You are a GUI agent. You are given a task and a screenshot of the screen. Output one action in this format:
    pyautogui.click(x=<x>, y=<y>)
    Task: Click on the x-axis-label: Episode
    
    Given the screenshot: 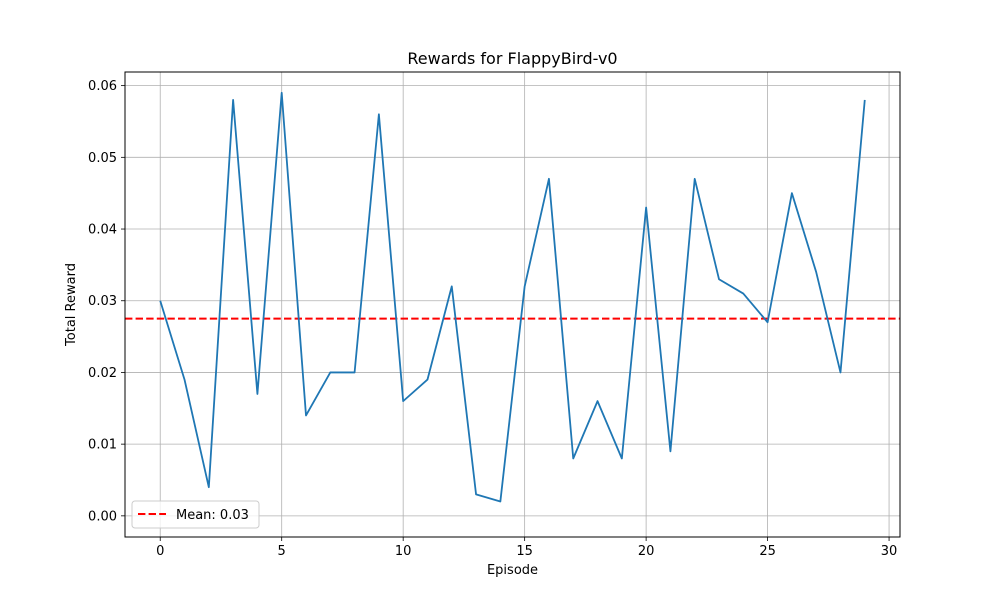 What is the action you would take?
    pyautogui.click(x=512, y=570)
    